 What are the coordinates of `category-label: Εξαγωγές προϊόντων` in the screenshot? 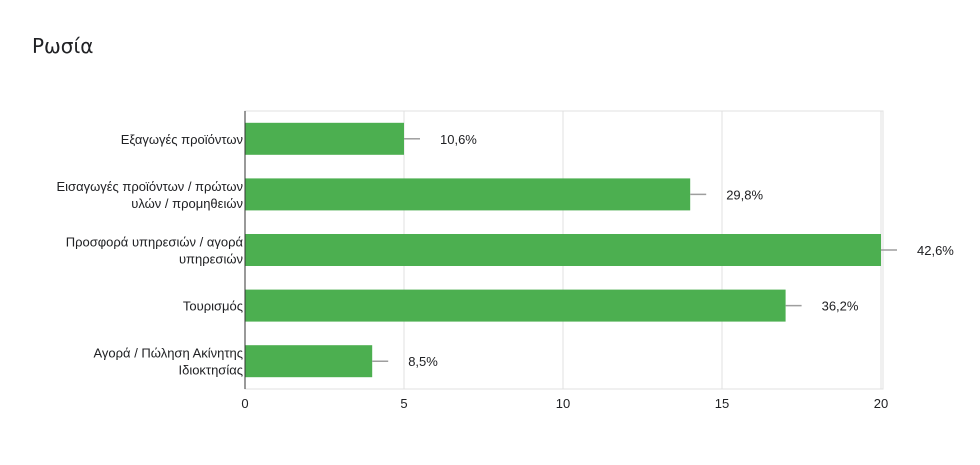 It's located at (182, 139).